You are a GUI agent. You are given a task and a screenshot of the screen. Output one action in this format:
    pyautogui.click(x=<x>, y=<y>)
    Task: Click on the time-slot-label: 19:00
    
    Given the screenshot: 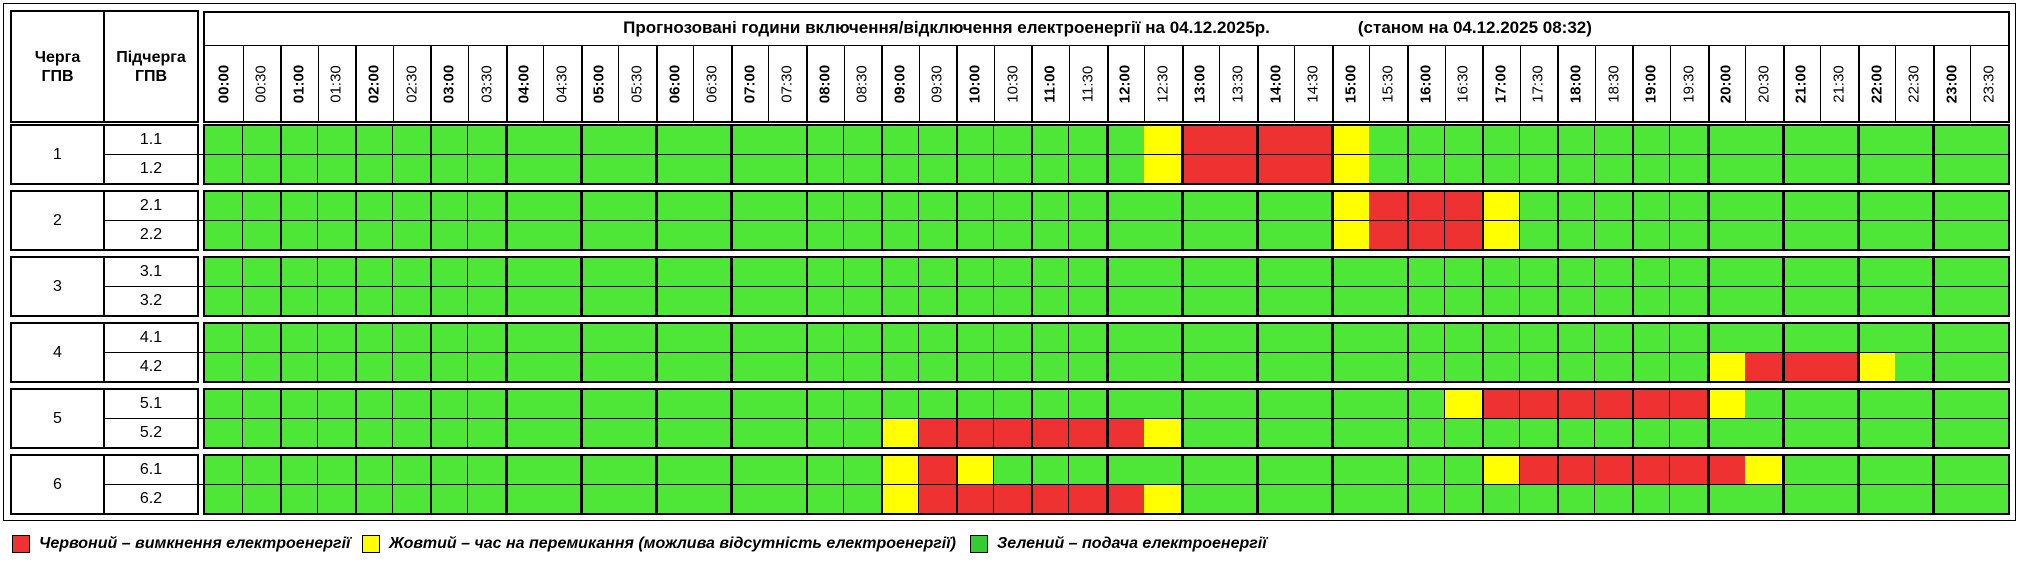 What is the action you would take?
    pyautogui.click(x=1651, y=84)
    